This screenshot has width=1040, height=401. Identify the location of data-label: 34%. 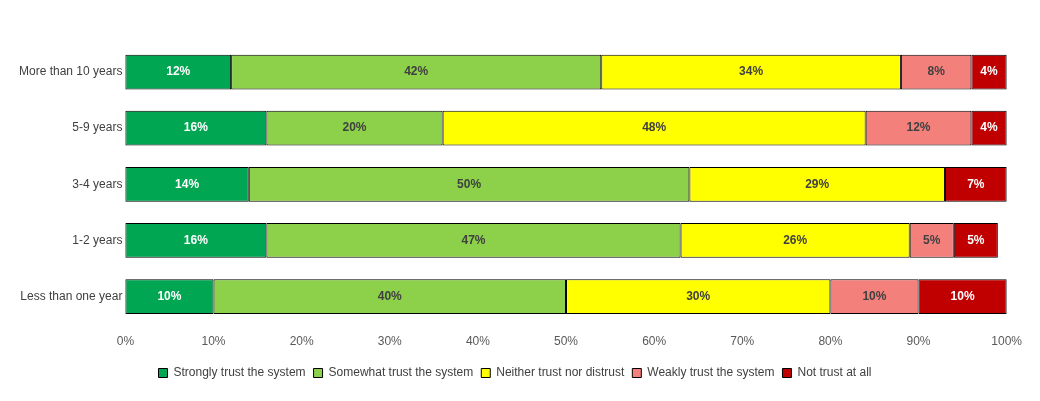
(751, 71).